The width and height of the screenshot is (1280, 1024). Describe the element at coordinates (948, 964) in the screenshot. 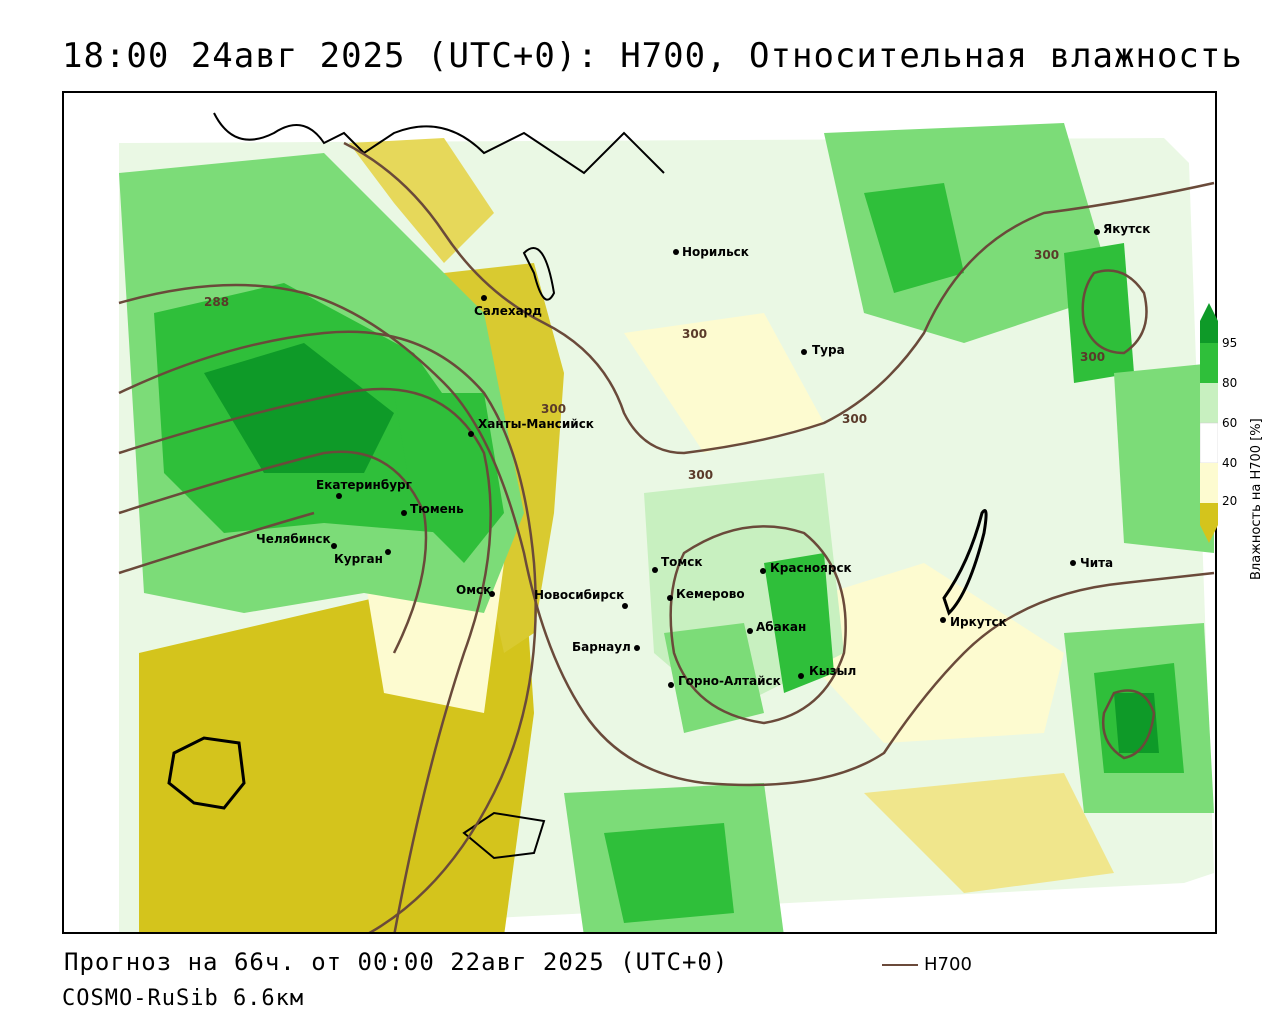

I see `h700-legend-label: H700` at that location.